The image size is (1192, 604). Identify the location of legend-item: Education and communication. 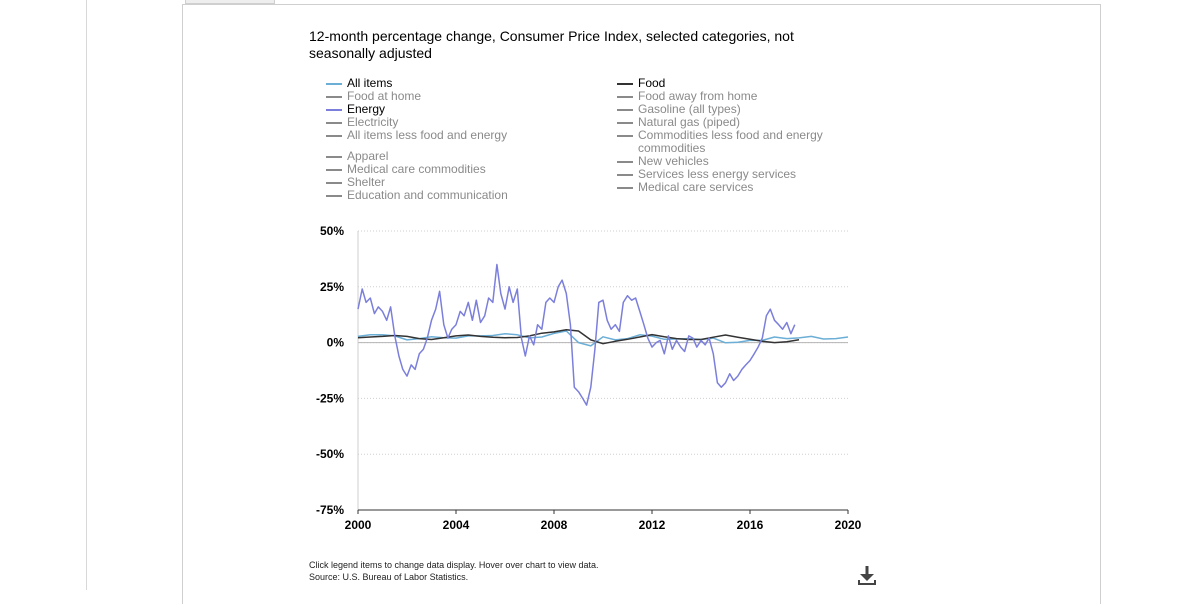
(417, 195).